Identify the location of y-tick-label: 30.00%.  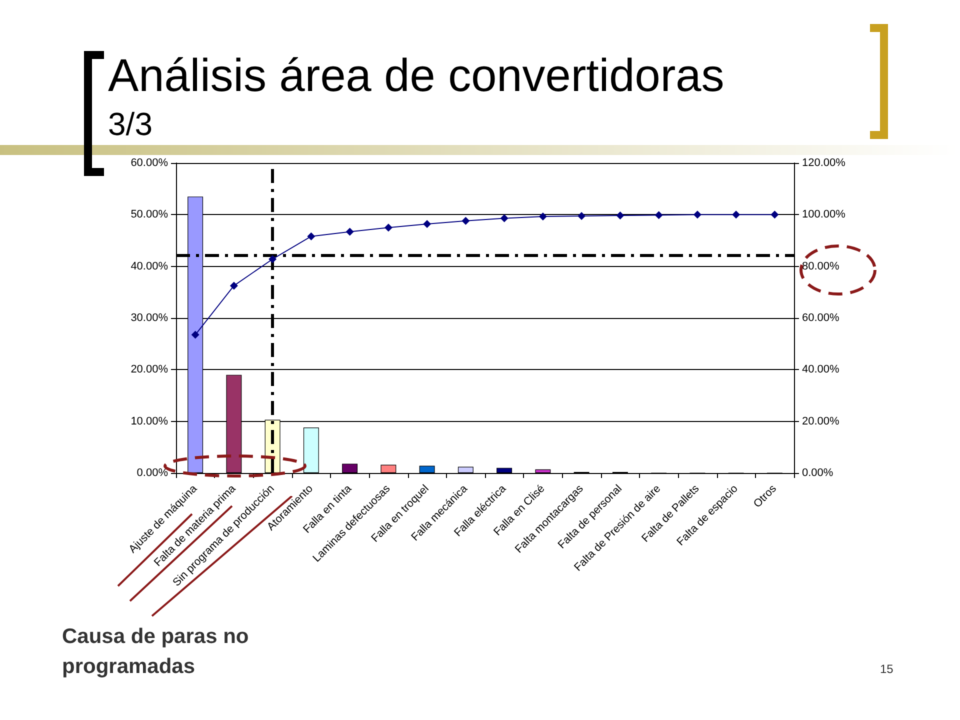
(149, 318).